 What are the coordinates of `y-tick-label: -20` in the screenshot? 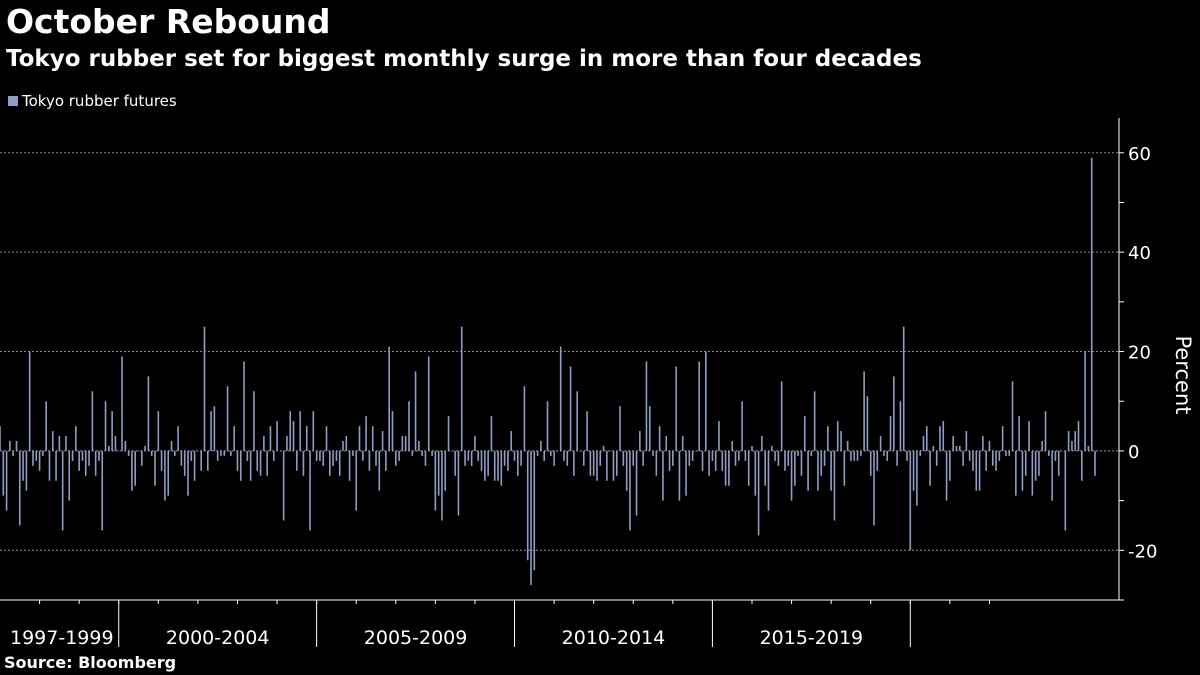 It's located at (1142, 551).